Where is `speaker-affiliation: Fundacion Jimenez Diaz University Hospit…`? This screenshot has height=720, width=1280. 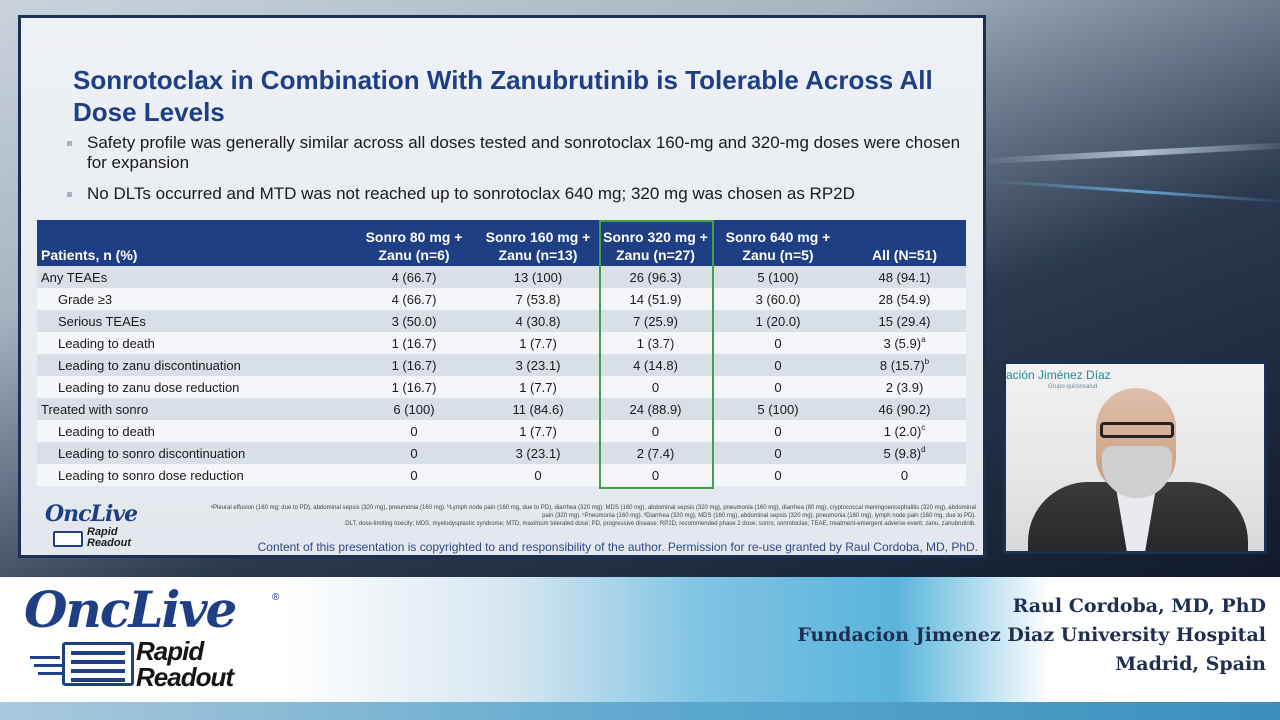 speaker-affiliation: Fundacion Jimenez Diaz University Hospit… is located at coordinates (1031, 635).